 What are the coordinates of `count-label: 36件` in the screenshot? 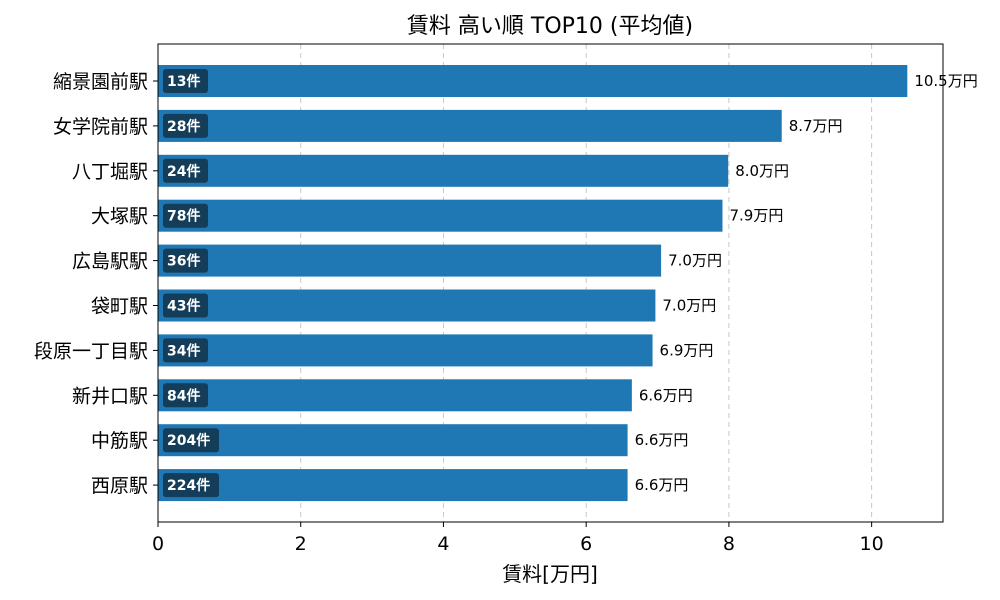 It's located at (183, 261).